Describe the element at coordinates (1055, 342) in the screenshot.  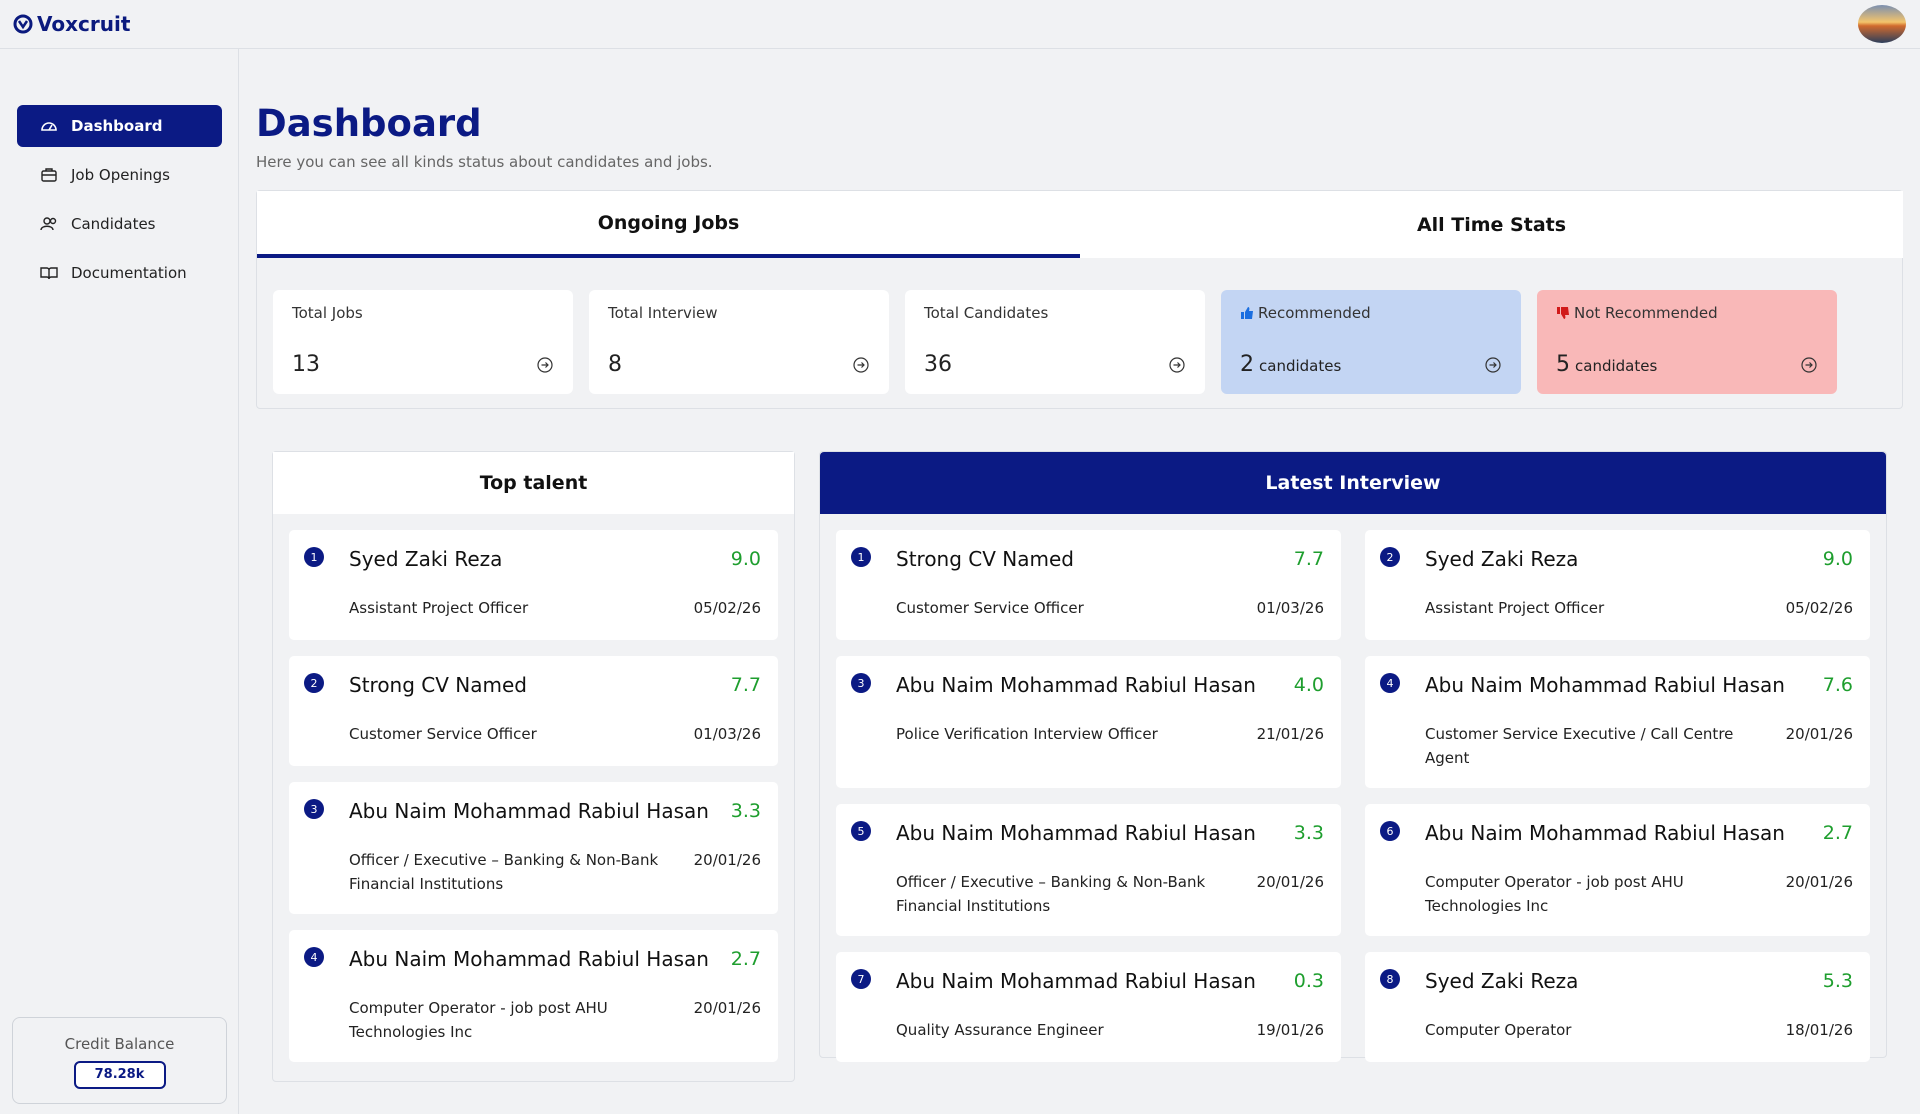
I see `stat-card: Total Candidates 36` at that location.